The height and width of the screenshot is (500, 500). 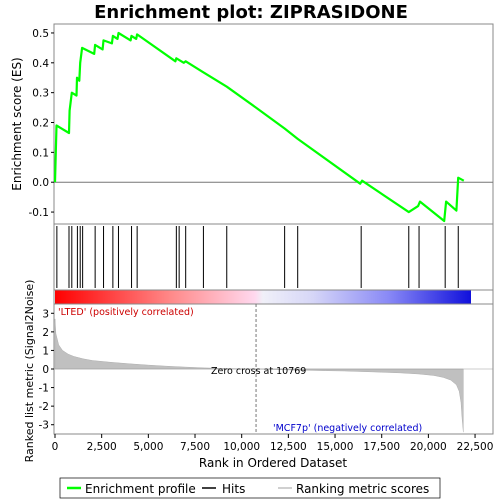 What do you see at coordinates (44, 389) in the screenshot?
I see `metric-y-tick-label: -1` at bounding box center [44, 389].